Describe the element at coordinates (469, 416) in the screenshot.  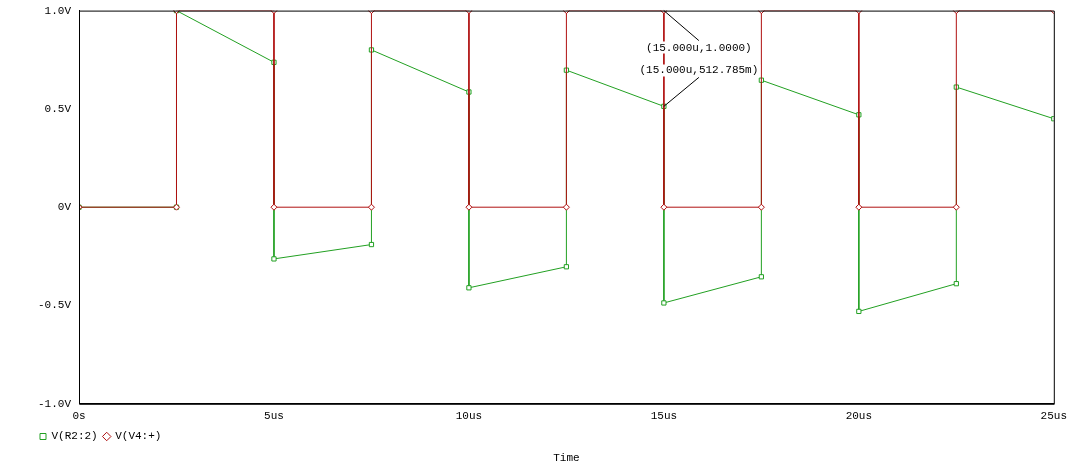
I see `x-tick-label: 10us` at that location.